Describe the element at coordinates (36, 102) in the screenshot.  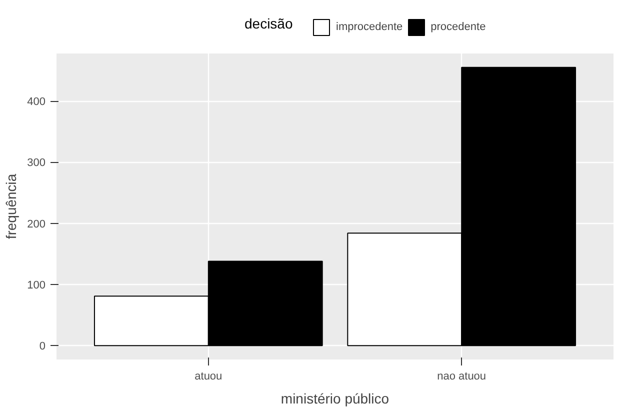
I see `y-tick-label: 400` at that location.